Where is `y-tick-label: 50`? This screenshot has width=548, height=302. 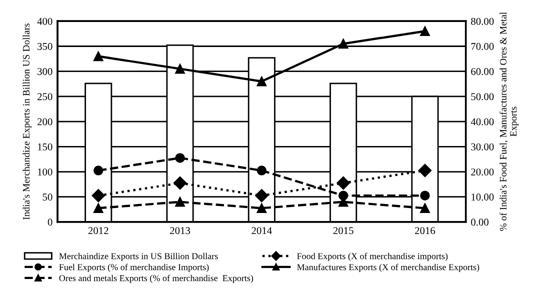 y-tick-label: 50 is located at coordinates (47, 197).